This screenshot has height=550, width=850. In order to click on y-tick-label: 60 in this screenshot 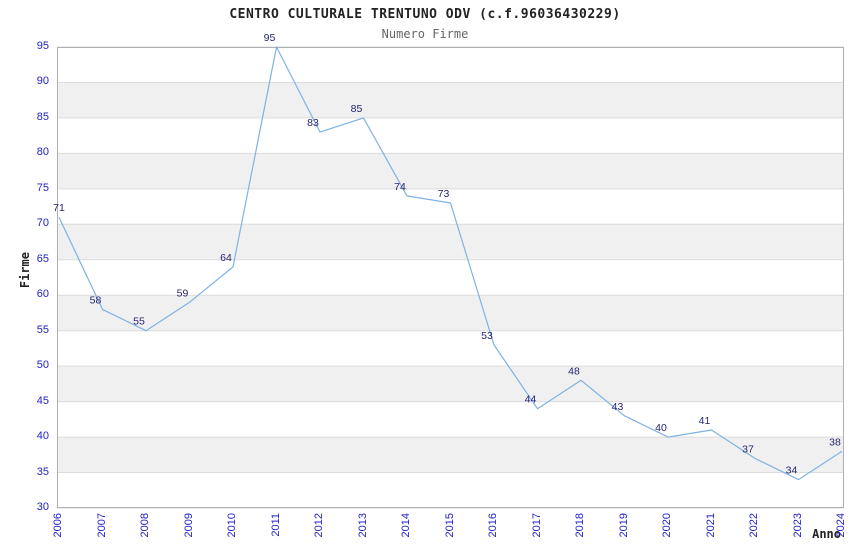, I will do `click(42, 294)`.